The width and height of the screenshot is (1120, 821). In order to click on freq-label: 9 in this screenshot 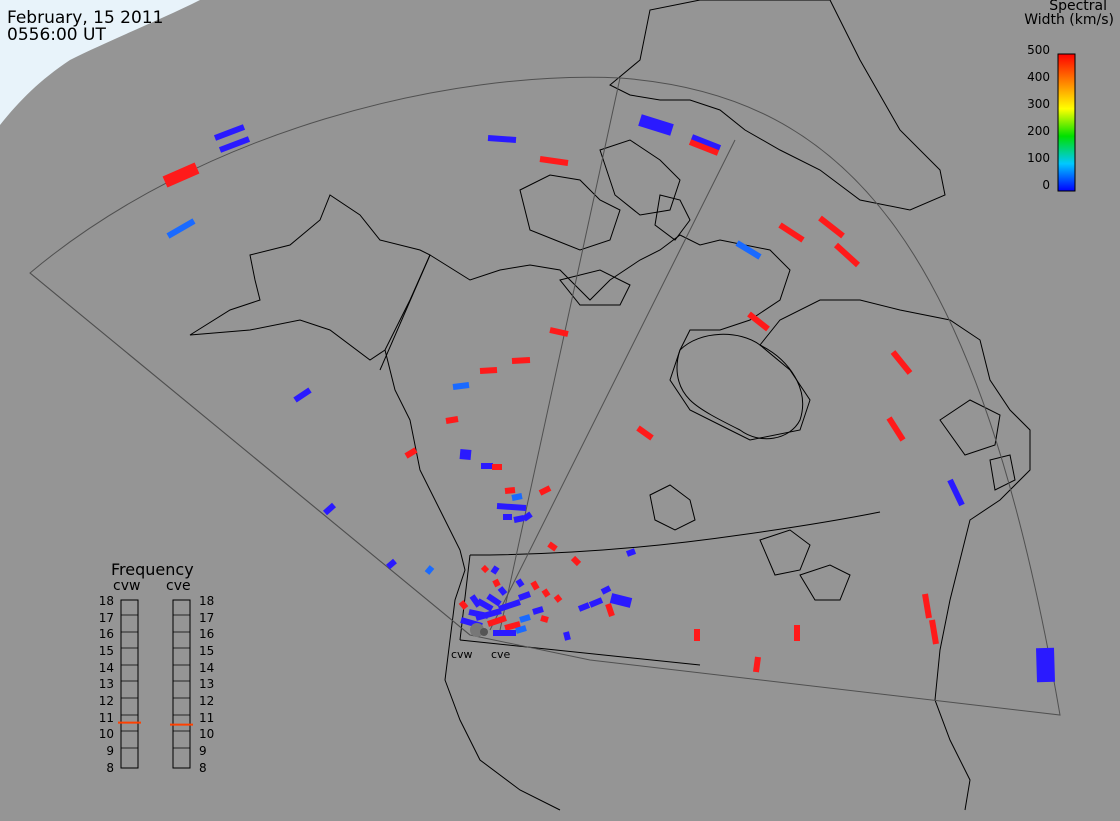, I will do `click(203, 751)`.